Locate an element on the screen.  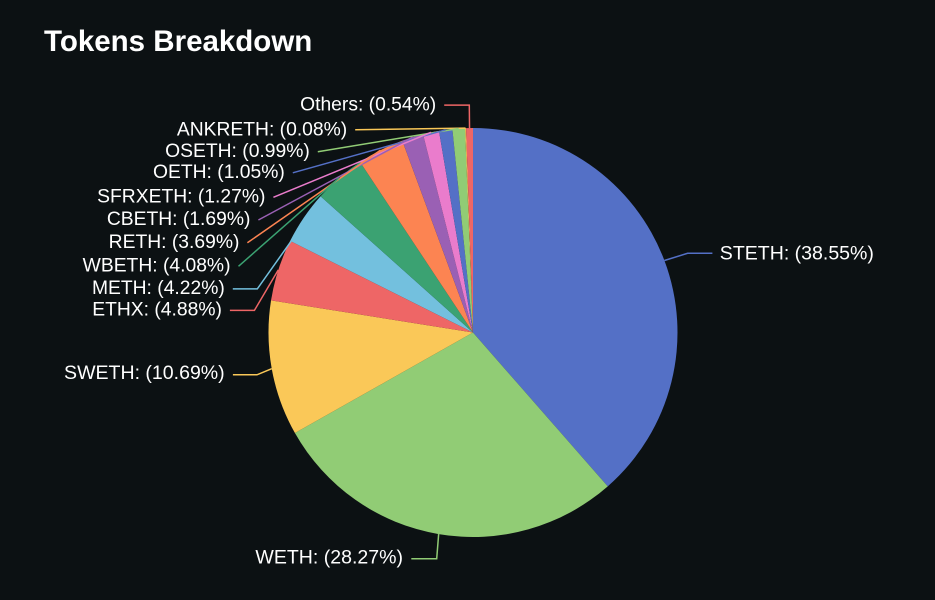
svg-text: SFRXETH: (1.27%) is located at coordinates (181, 197).